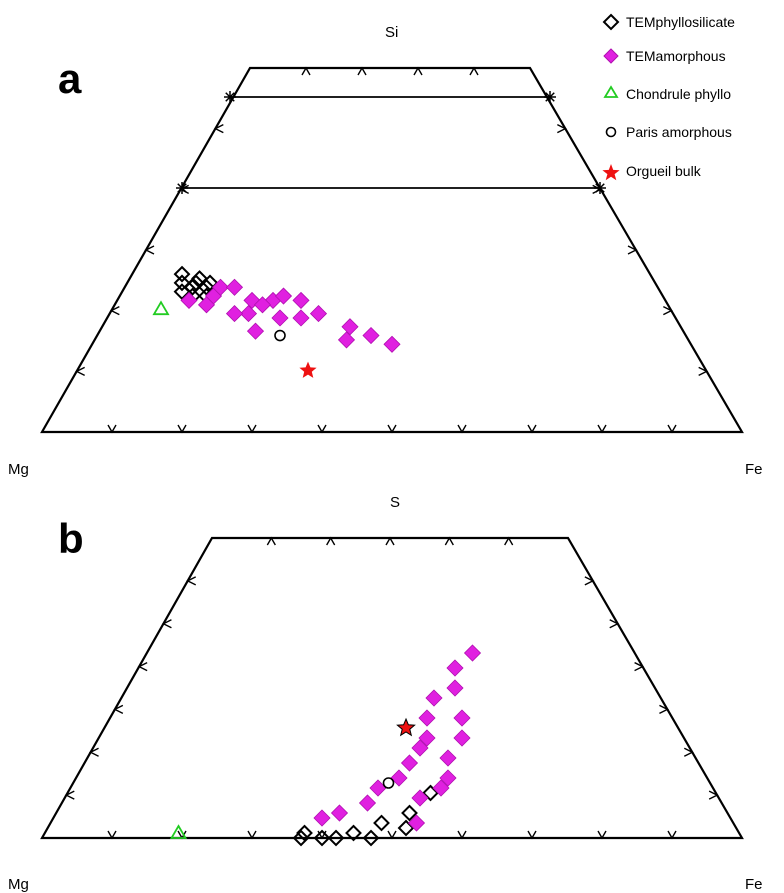  What do you see at coordinates (611, 172) in the screenshot?
I see `star-filled-icon` at bounding box center [611, 172].